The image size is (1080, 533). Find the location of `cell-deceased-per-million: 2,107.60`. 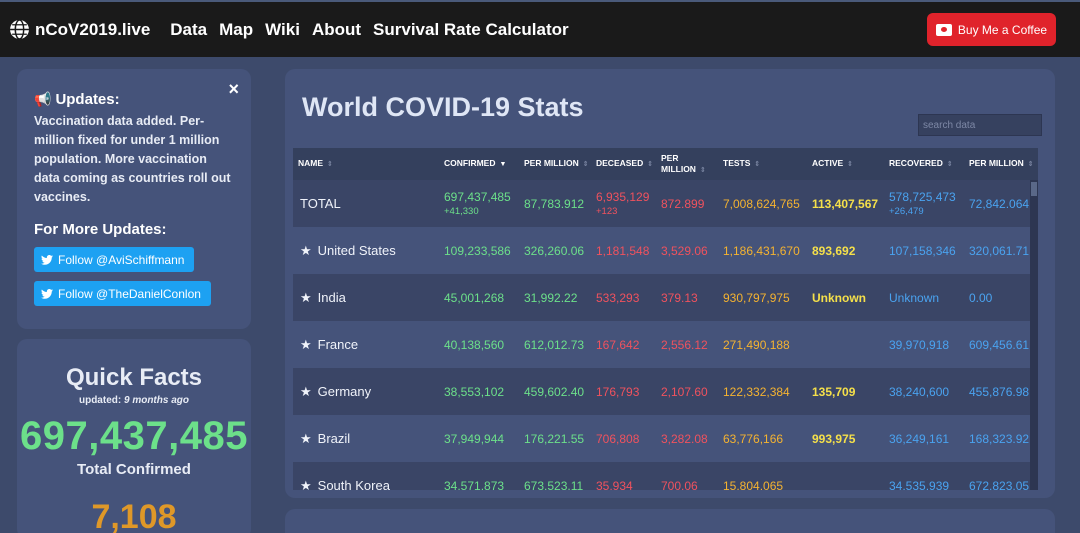

cell-deceased-per-million: 2,107.60 is located at coordinates (687, 391).